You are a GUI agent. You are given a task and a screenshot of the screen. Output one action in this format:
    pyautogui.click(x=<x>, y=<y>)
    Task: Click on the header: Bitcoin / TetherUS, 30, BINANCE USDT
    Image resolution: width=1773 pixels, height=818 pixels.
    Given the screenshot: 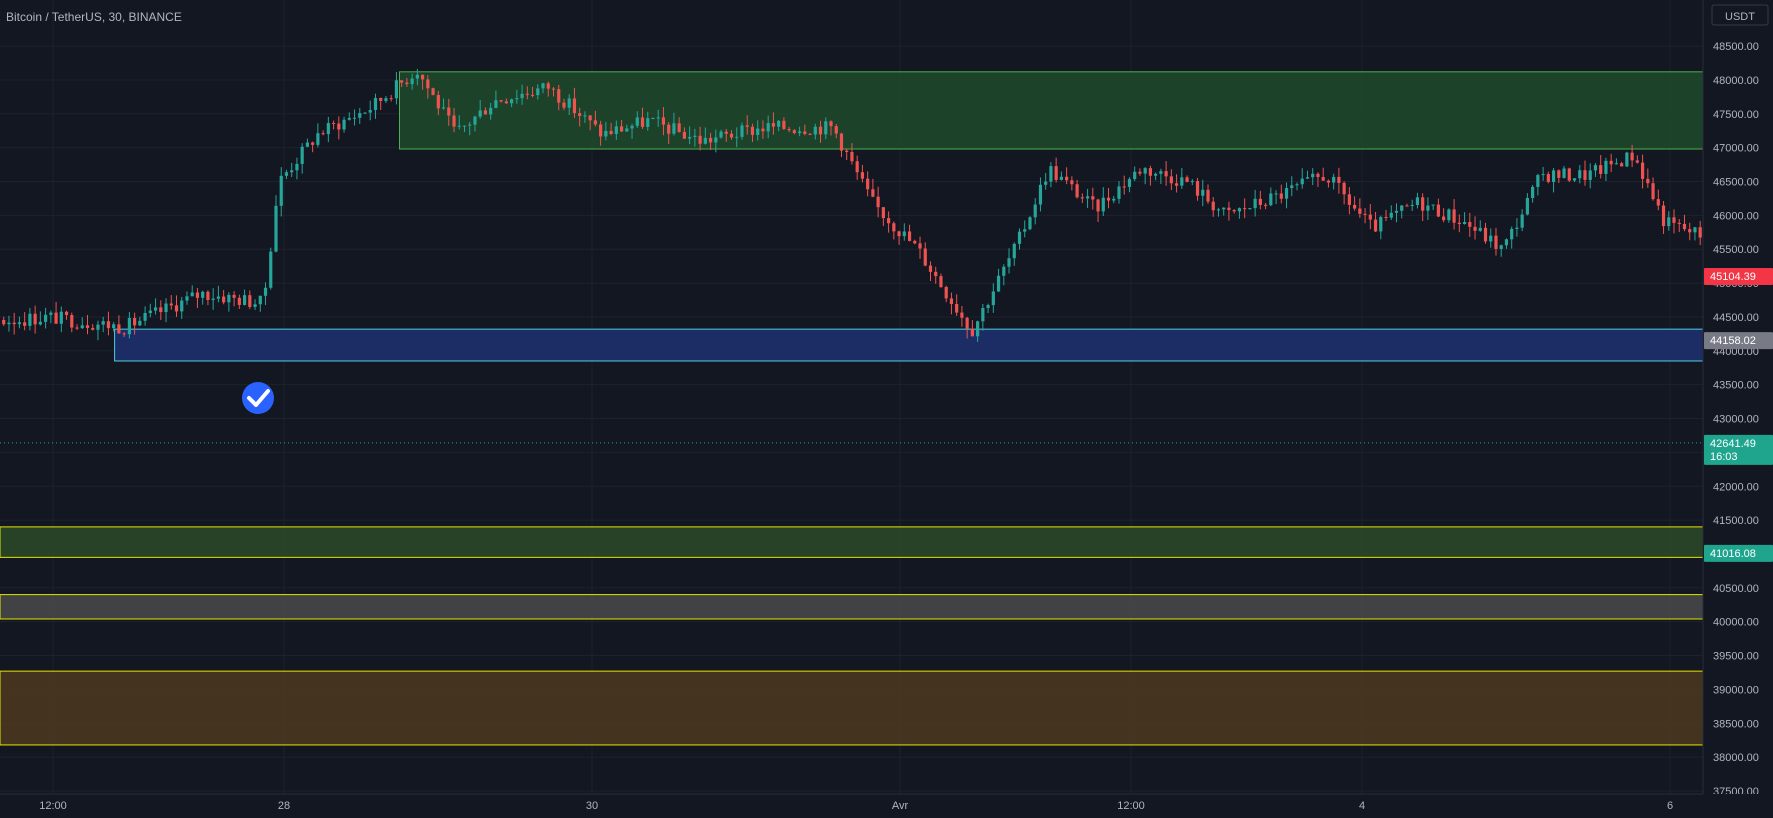 What is the action you would take?
    pyautogui.click(x=887, y=15)
    